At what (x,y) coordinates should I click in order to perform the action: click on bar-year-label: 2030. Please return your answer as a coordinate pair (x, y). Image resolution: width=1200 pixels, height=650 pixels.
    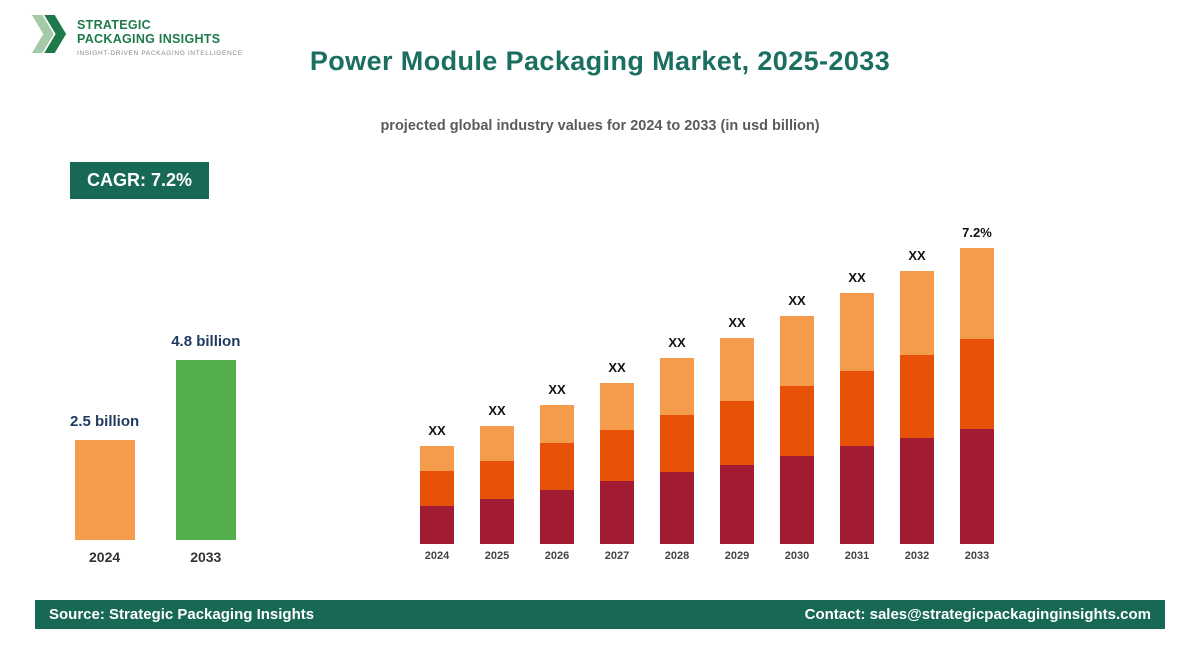
    Looking at the image, I should click on (797, 556).